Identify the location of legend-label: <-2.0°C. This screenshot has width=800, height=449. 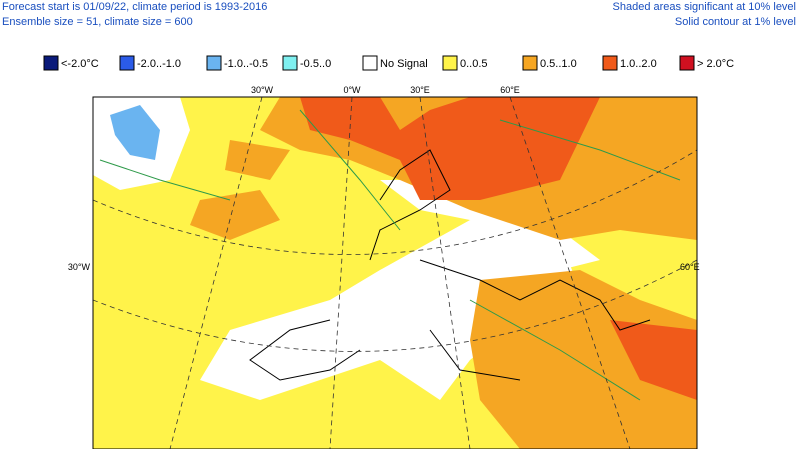
(80, 64).